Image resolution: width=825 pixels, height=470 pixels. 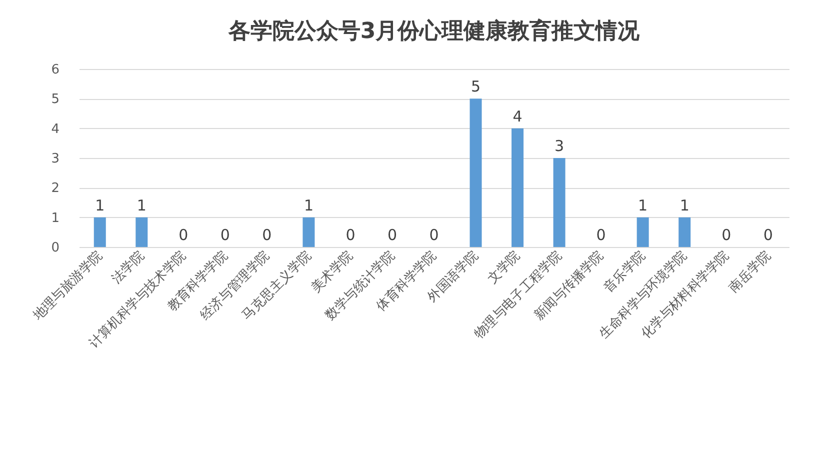 What do you see at coordinates (434, 31) in the screenshot?
I see `chart-title: 各学院公众号3月份心理健康教育推文情况` at bounding box center [434, 31].